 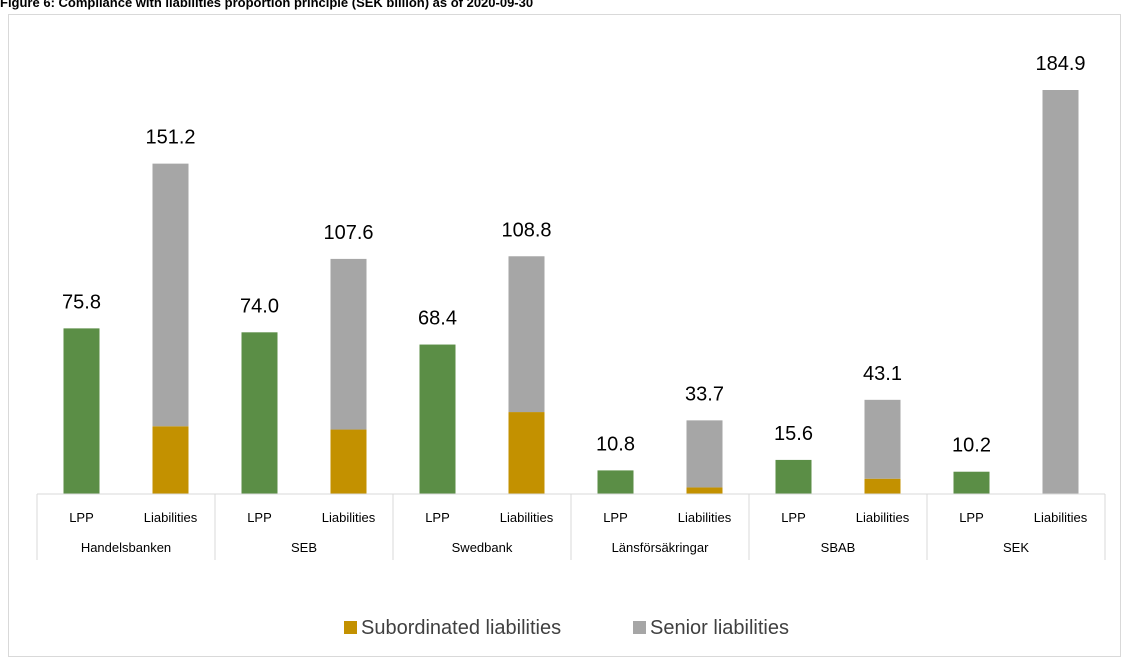 What do you see at coordinates (1016, 547) in the screenshot?
I see `x-group-label: SEK` at bounding box center [1016, 547].